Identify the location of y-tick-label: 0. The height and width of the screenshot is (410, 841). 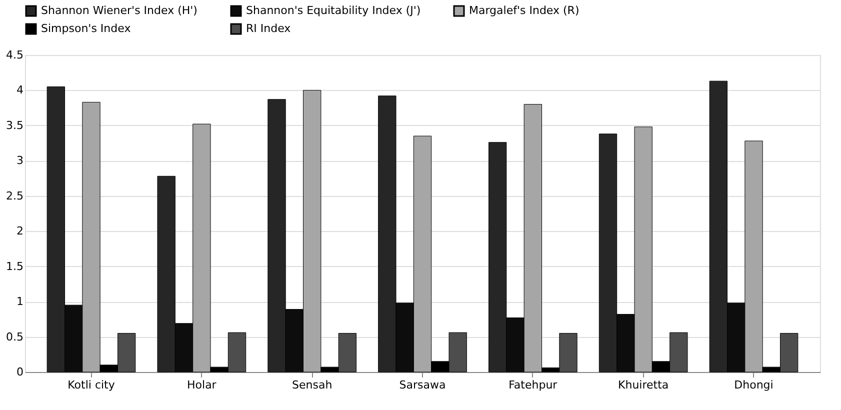
(20, 372).